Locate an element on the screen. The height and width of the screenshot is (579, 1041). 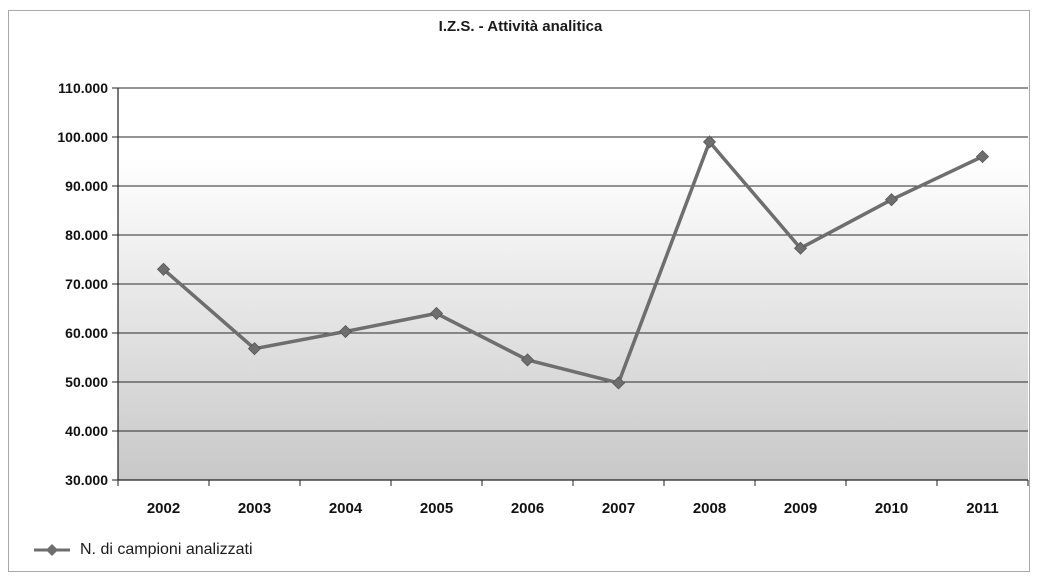
x-tick-label: 2011 is located at coordinates (982, 508).